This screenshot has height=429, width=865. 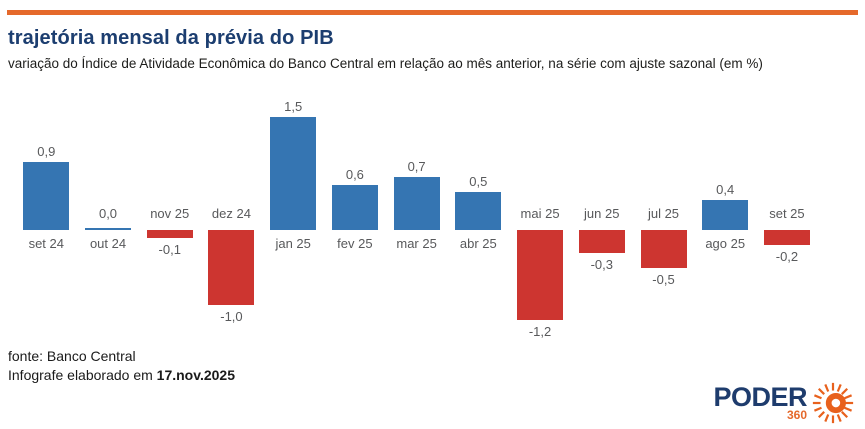 What do you see at coordinates (601, 264) in the screenshot?
I see `value-label-jun-25: -0,3` at bounding box center [601, 264].